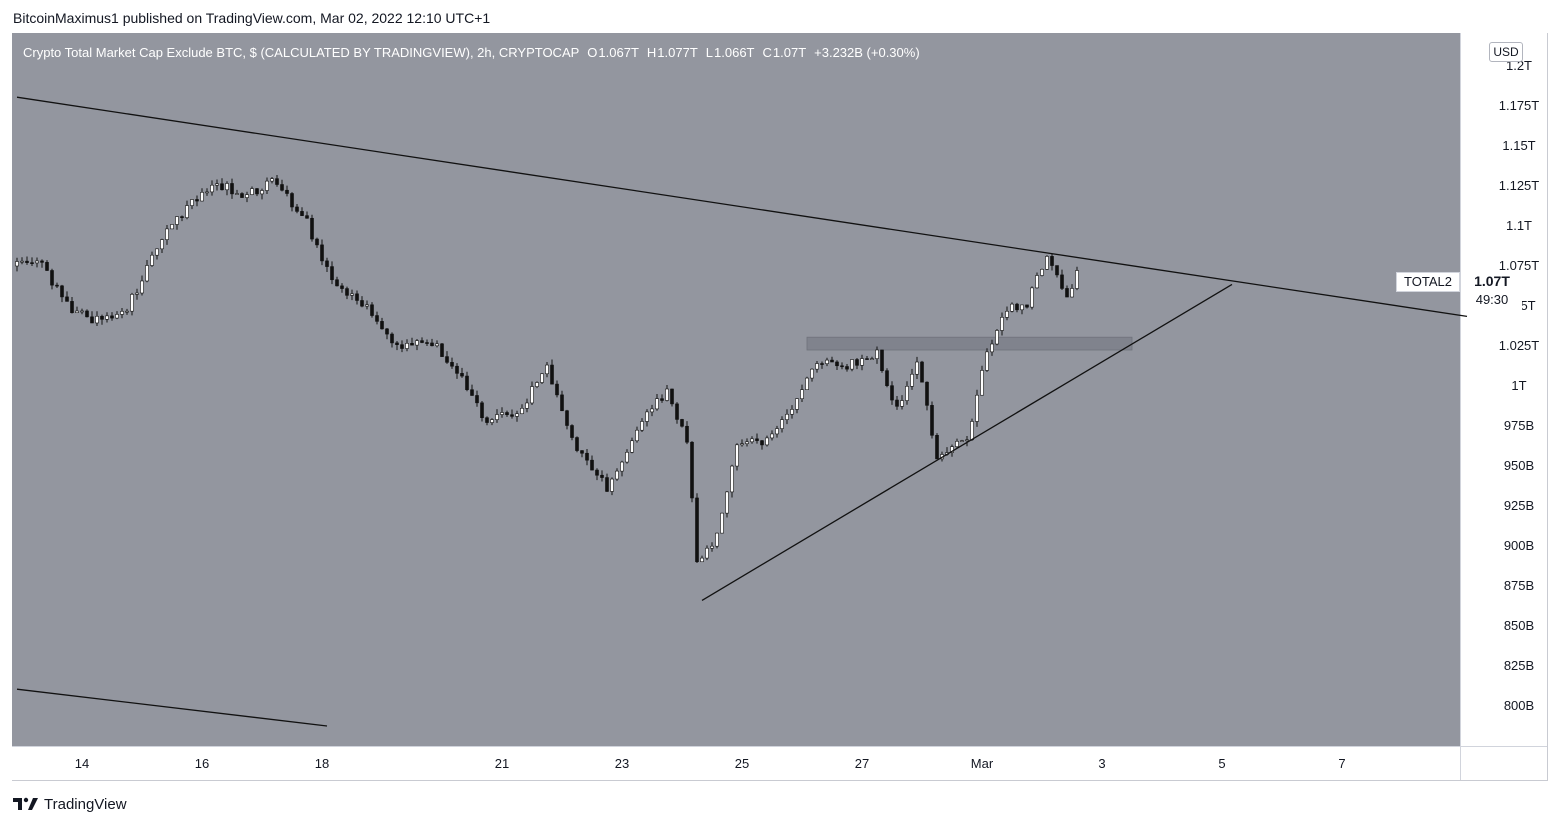 The image size is (1561, 826). What do you see at coordinates (1519, 425) in the screenshot?
I see `y-tick-label: 975B` at bounding box center [1519, 425].